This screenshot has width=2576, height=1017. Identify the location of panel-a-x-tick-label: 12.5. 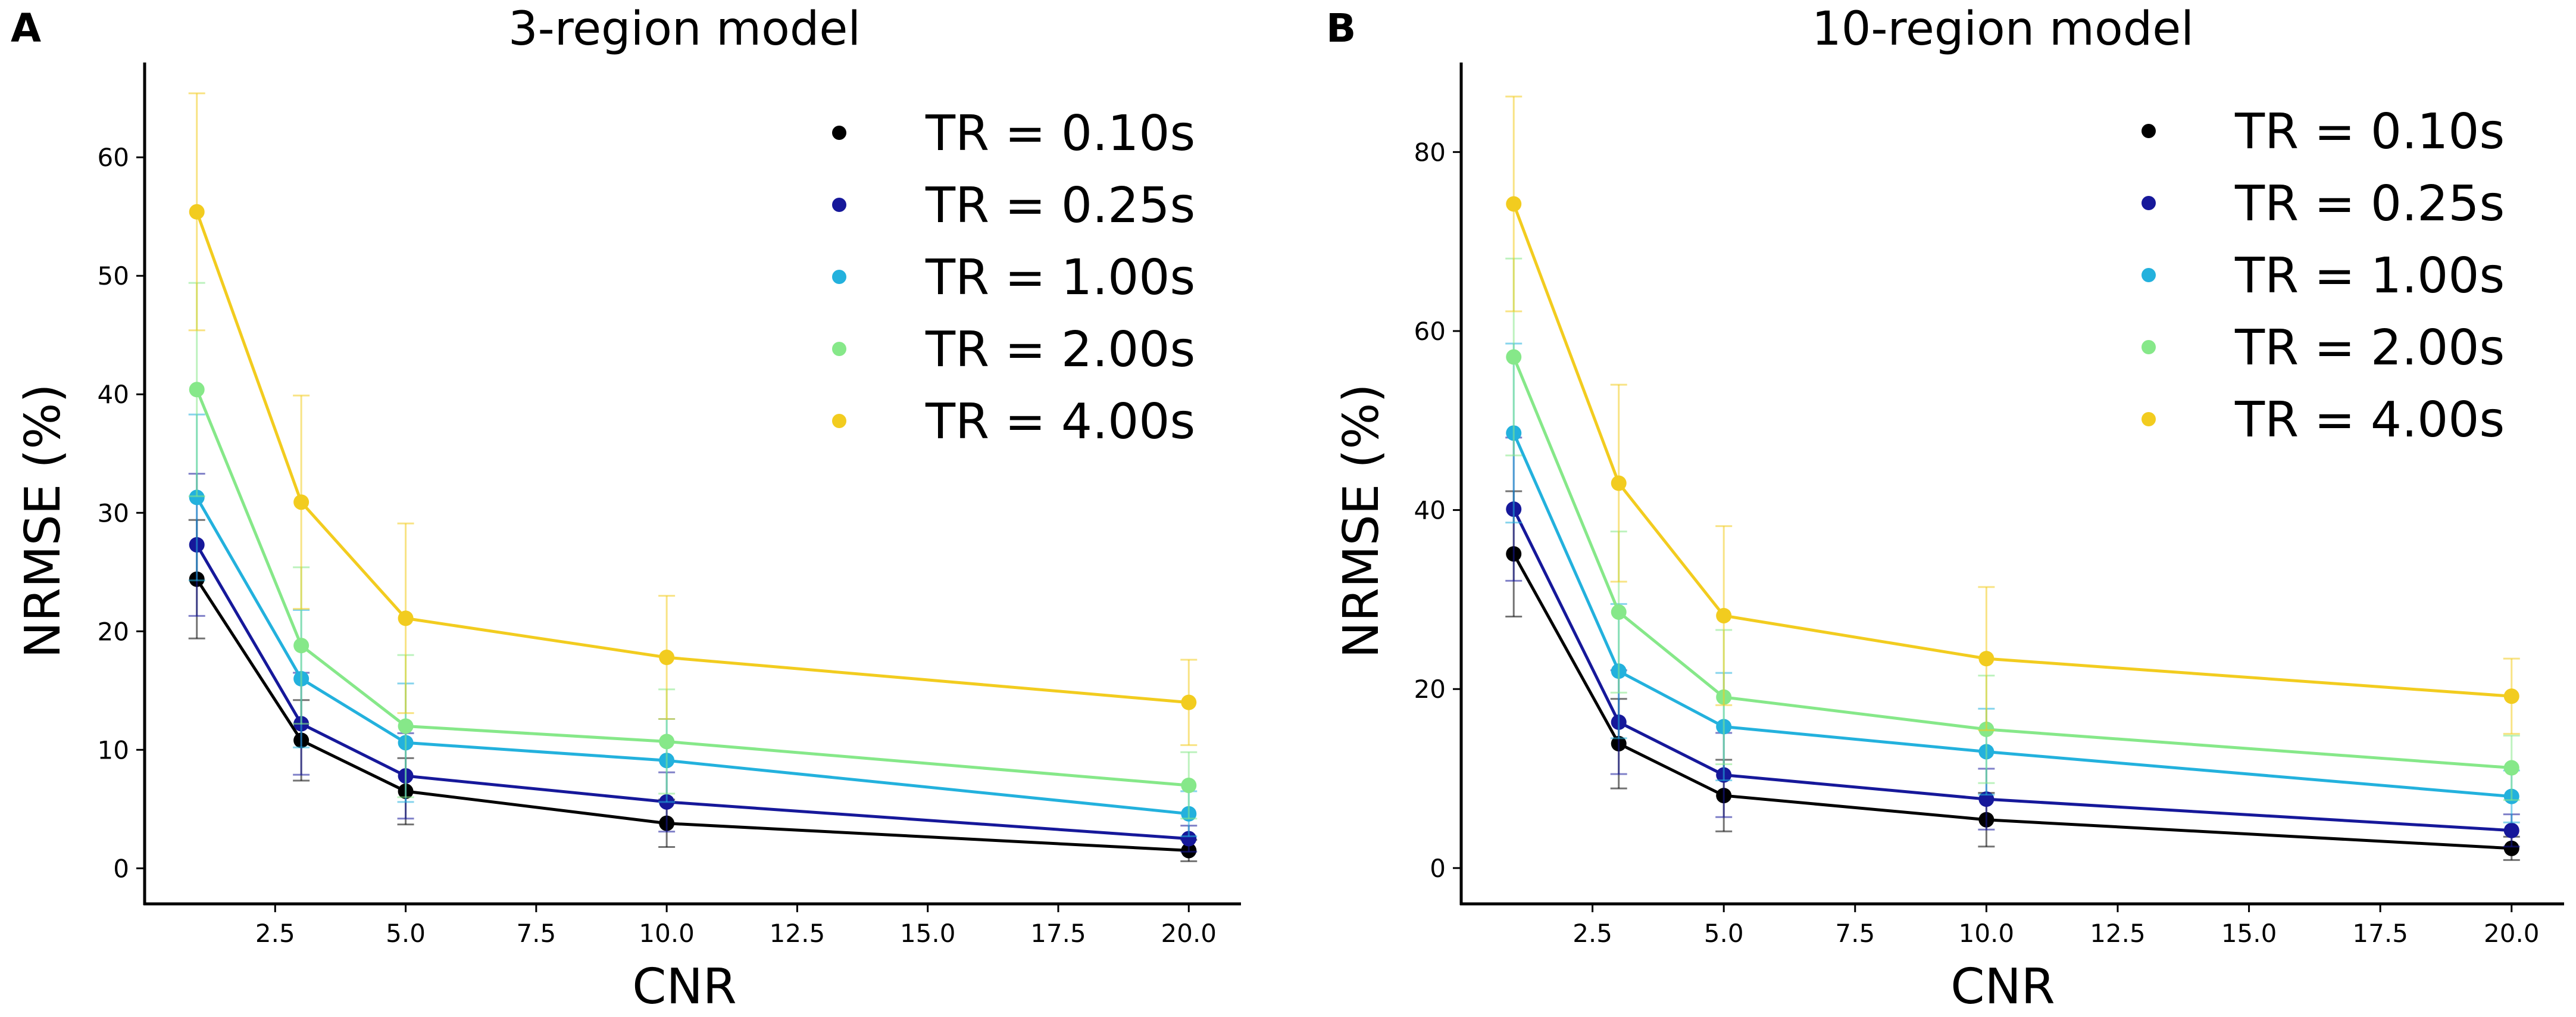
(798, 933).